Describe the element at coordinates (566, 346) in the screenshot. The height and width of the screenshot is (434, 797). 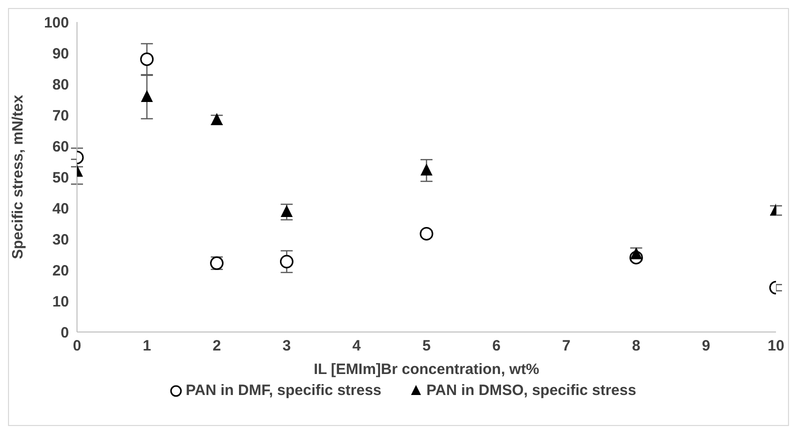
I see `x-tick-label: 7` at that location.